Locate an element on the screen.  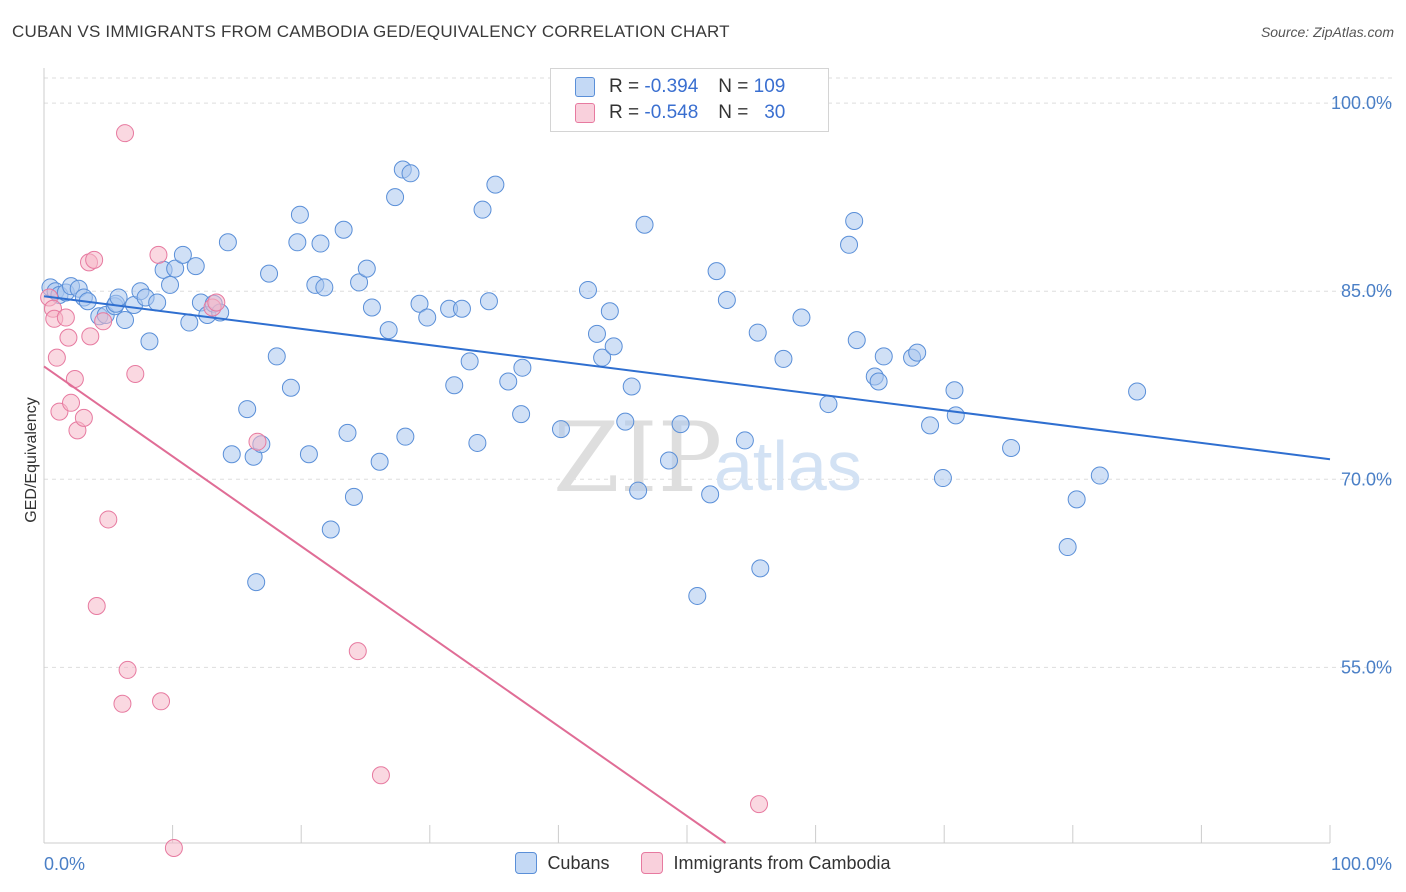
y-tick-label: 55.0% is located at coordinates (1366, 667).